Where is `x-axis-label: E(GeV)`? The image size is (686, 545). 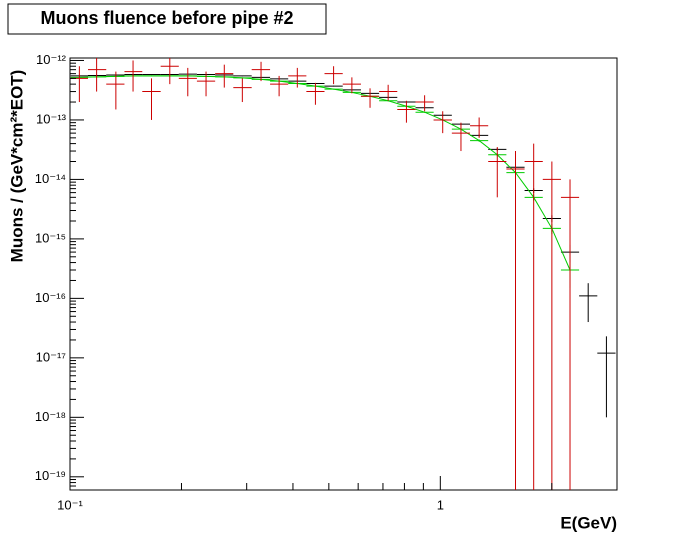 x-axis-label: E(GeV) is located at coordinates (588, 522).